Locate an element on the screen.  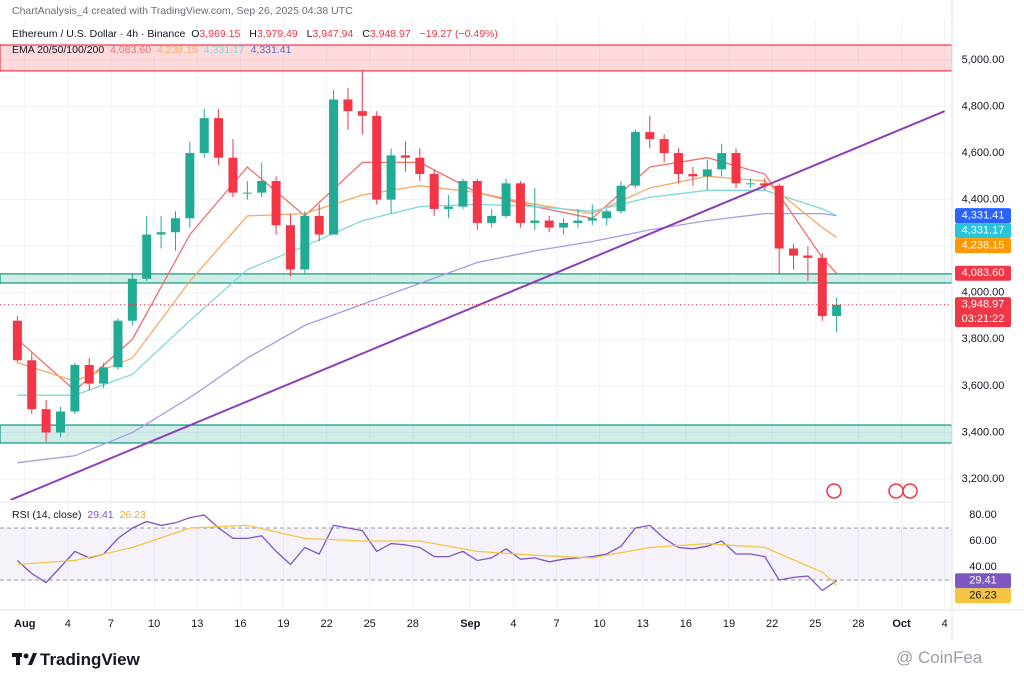
ohlc-value: 3,947.94 is located at coordinates (333, 34).